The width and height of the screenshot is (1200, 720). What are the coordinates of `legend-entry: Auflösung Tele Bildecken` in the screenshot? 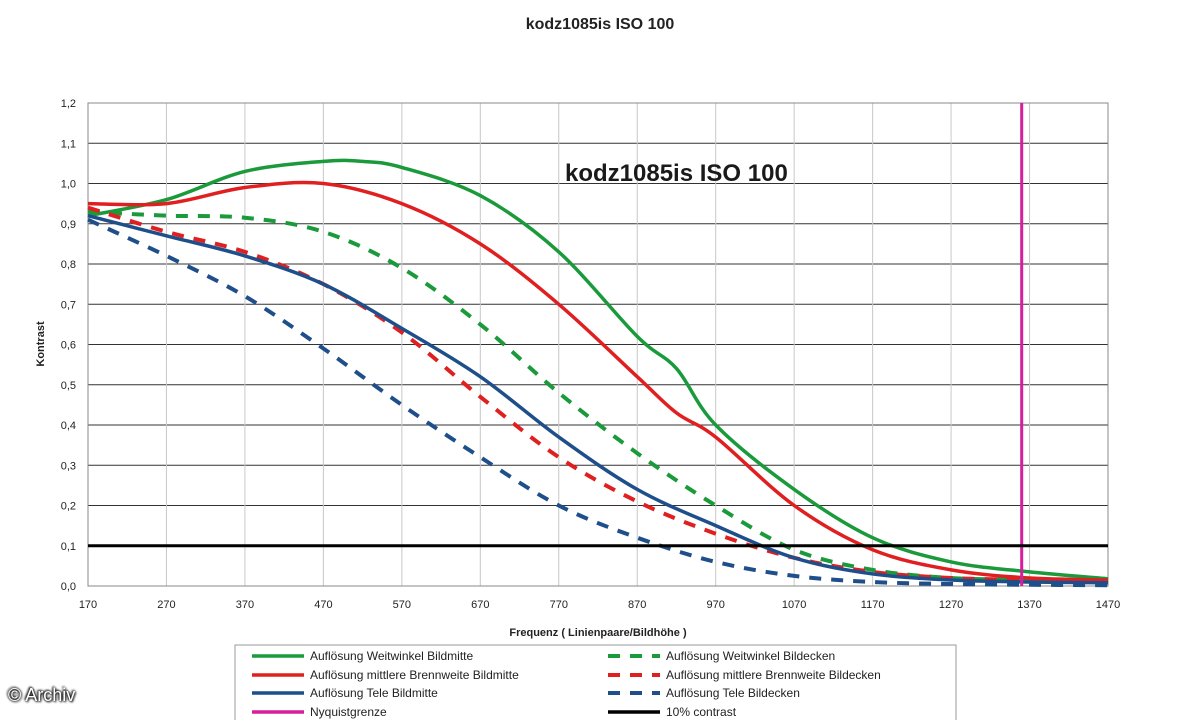 It's located at (733, 693).